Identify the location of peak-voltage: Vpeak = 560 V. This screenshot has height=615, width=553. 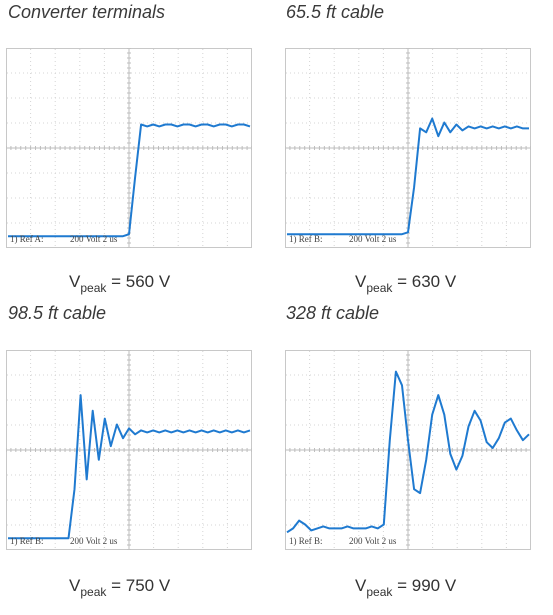
(120, 283).